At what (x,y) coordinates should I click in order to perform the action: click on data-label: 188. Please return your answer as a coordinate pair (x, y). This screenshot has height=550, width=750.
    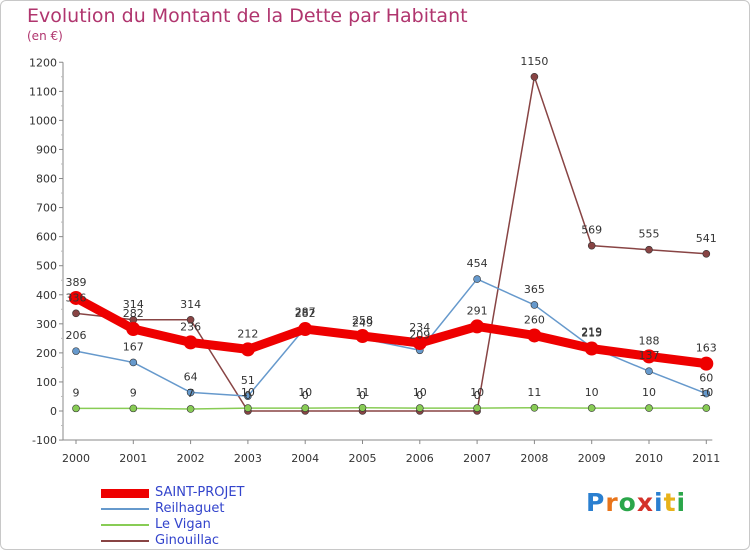
    Looking at the image, I should click on (649, 340).